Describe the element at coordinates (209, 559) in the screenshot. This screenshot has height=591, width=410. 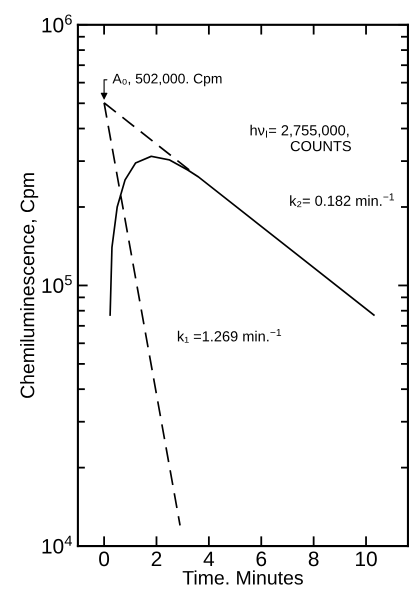
I see `x-tick-label: 4` at that location.